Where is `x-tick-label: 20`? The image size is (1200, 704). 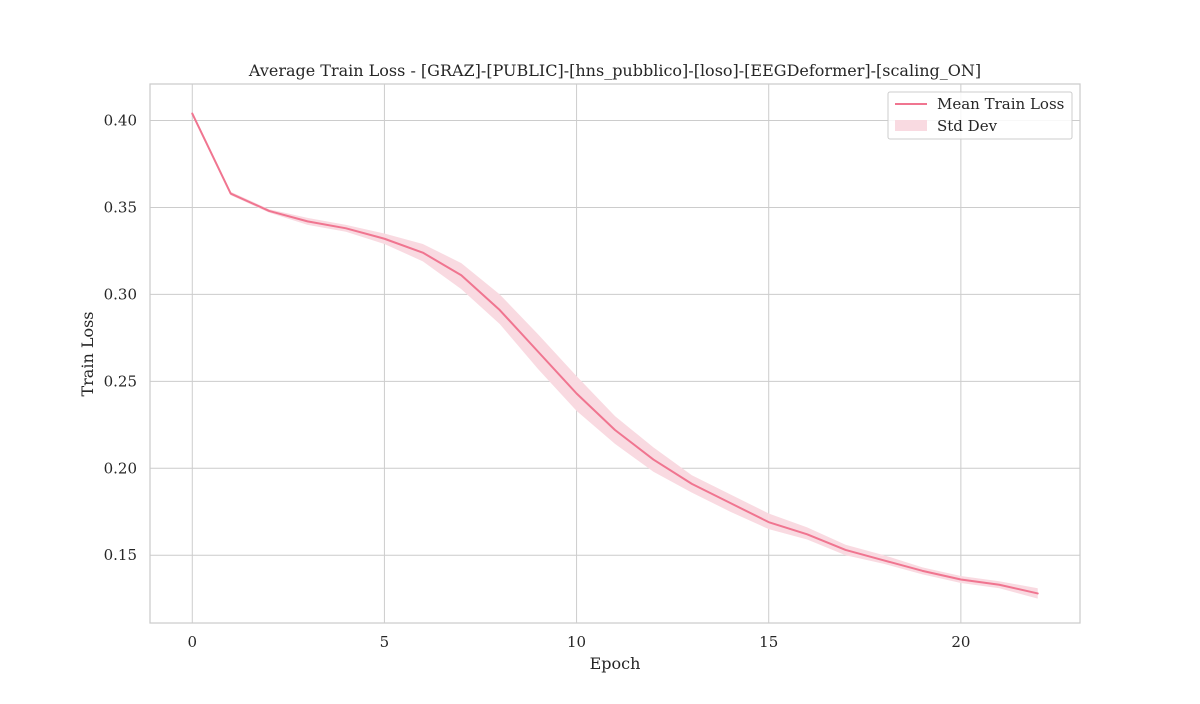
x-tick-label: 20 is located at coordinates (960, 642).